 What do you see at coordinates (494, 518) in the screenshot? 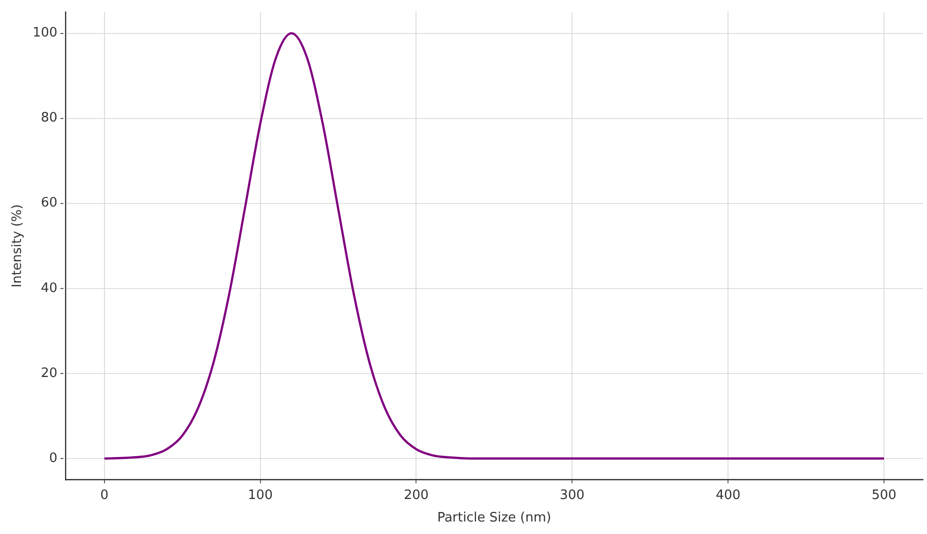
I see `x-axis-title: Particle Size (nm)` at bounding box center [494, 518].